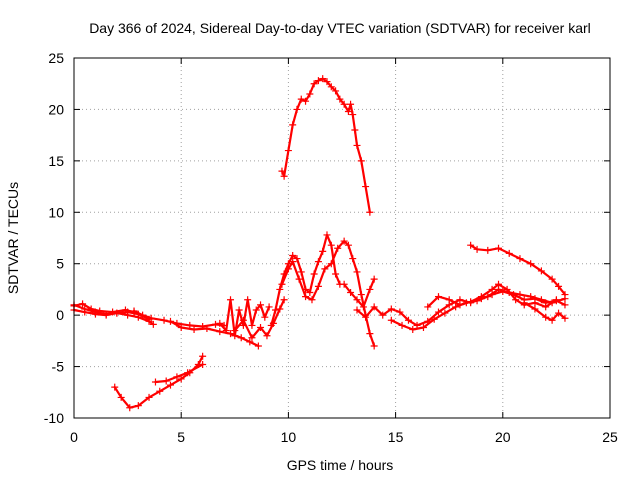 The image size is (640, 480). I want to click on x-tick-label: 25, so click(610, 437).